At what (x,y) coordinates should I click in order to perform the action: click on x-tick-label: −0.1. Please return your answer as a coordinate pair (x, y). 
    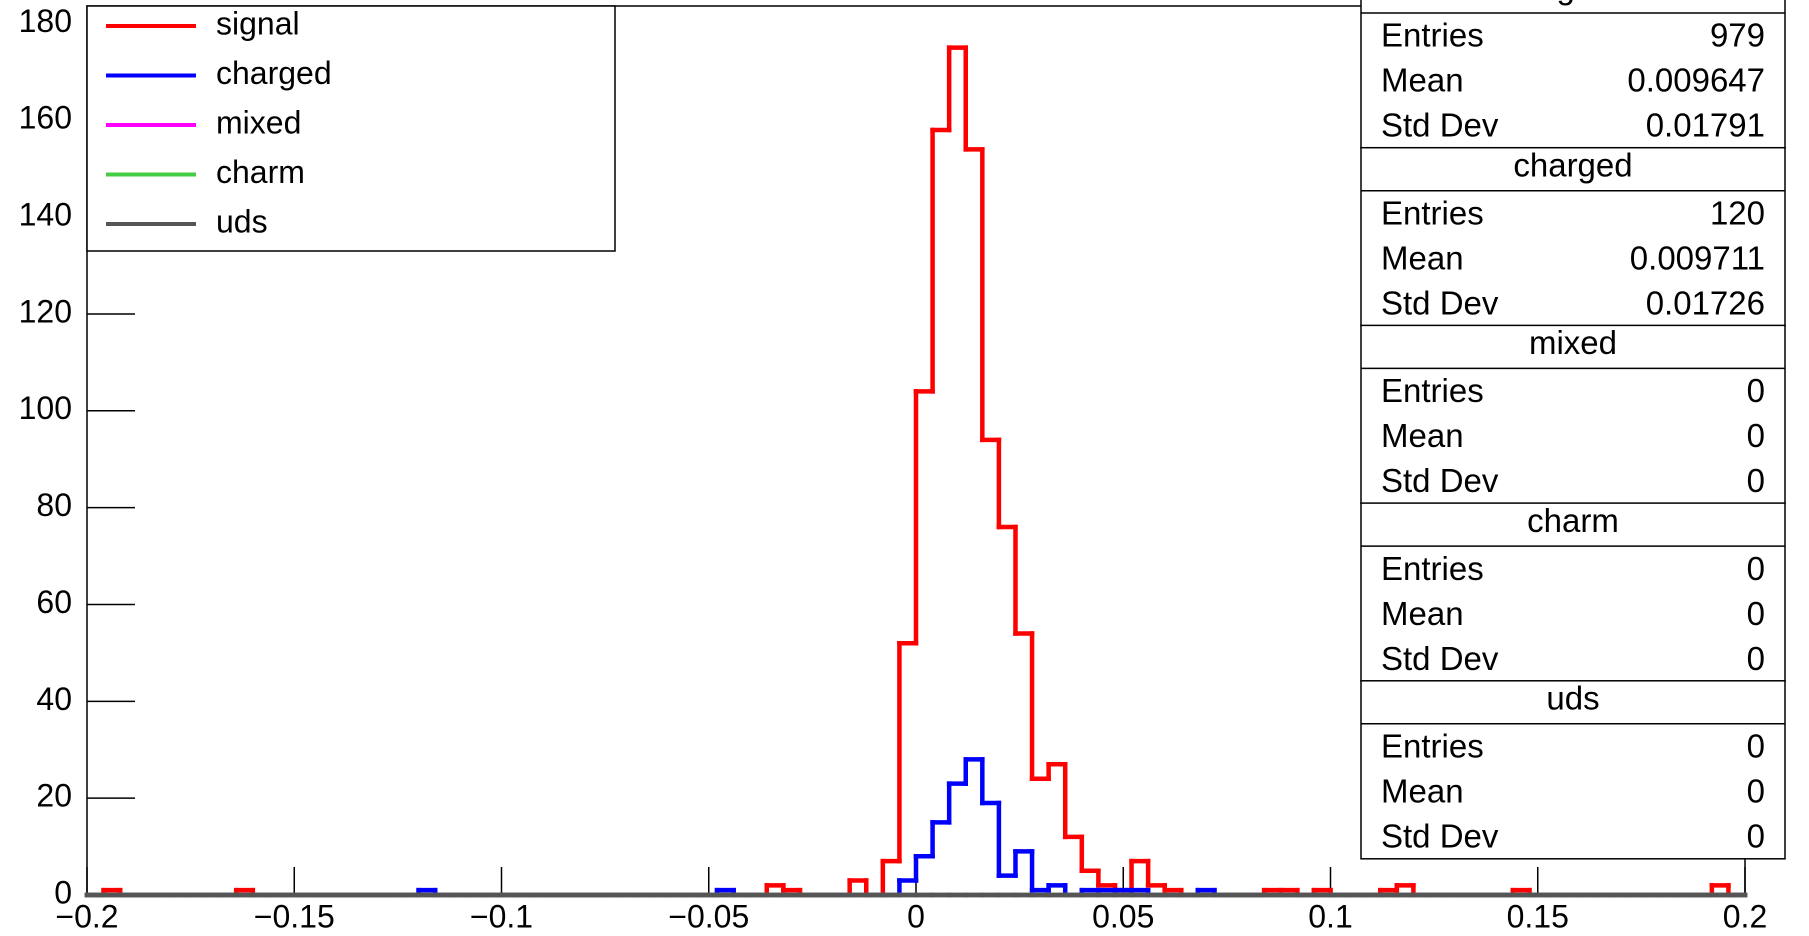
    Looking at the image, I should click on (501, 916).